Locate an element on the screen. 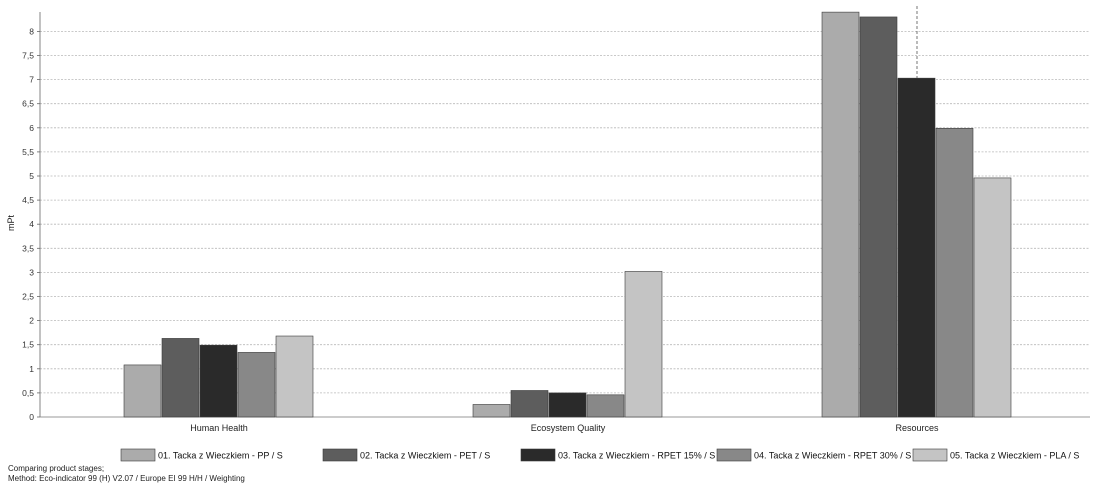  bar-resources-s2 is located at coordinates (878, 217).